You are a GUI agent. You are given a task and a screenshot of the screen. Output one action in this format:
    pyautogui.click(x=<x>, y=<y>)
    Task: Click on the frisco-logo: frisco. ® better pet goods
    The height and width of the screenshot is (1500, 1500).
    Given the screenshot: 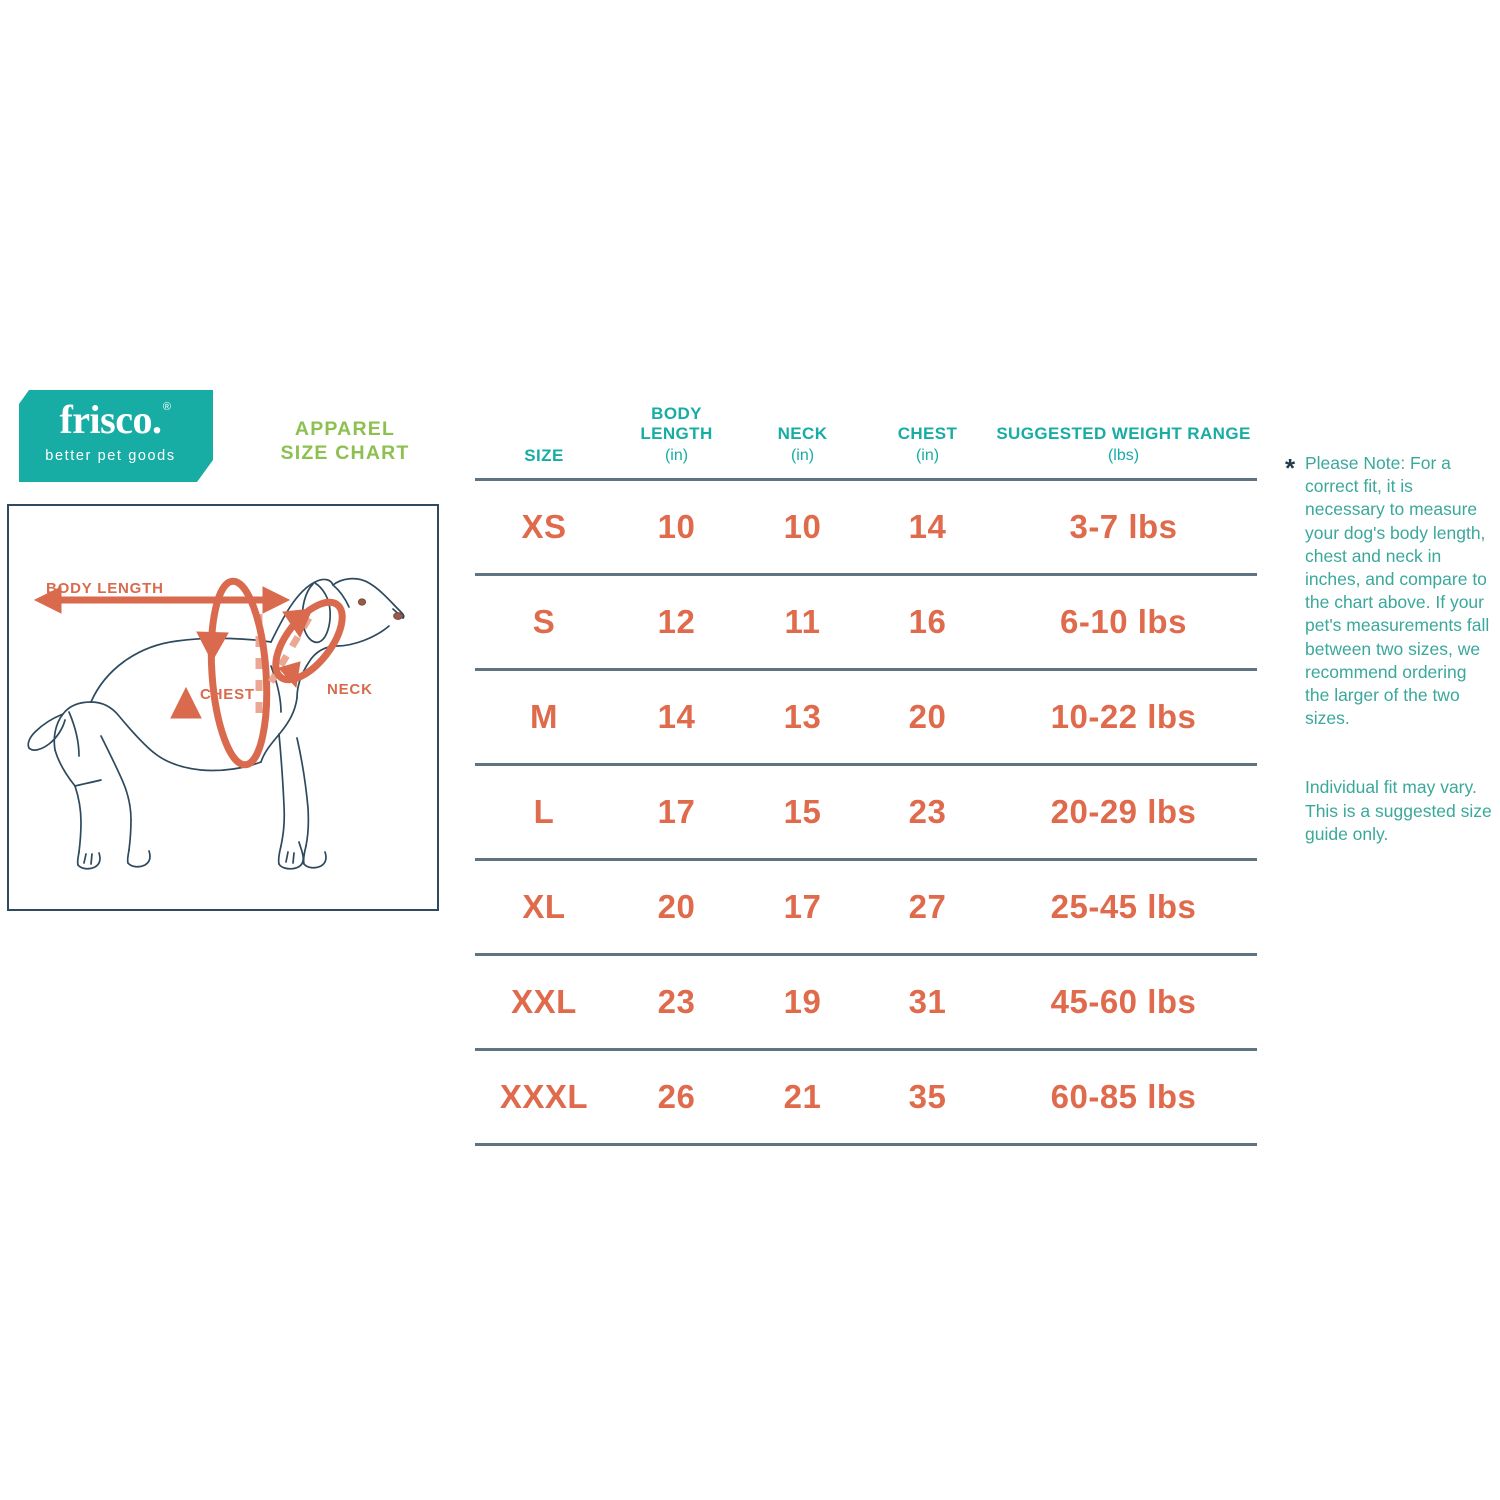 What is the action you would take?
    pyautogui.click(x=110, y=436)
    